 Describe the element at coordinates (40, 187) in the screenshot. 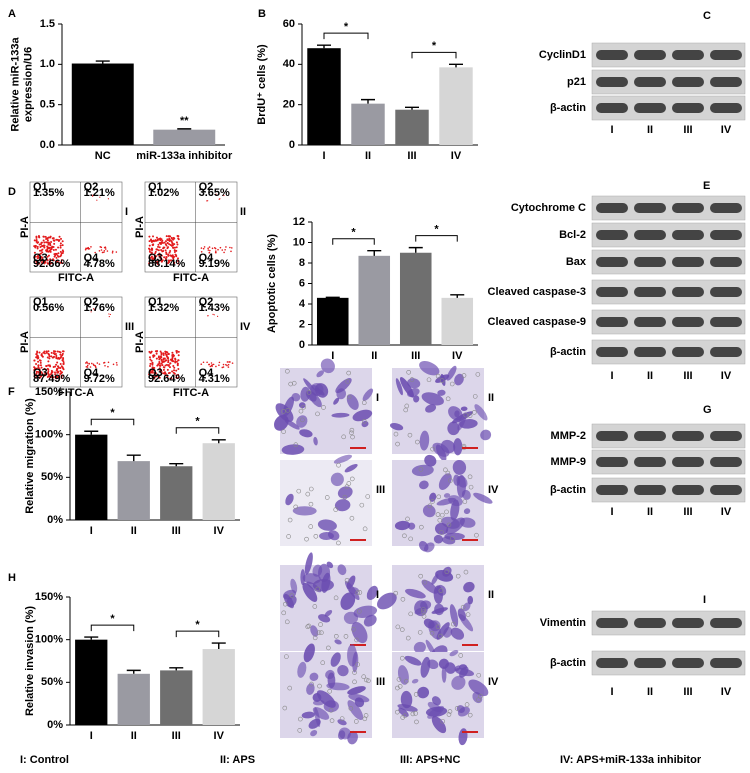

I see `quadrant-name: Q1` at that location.